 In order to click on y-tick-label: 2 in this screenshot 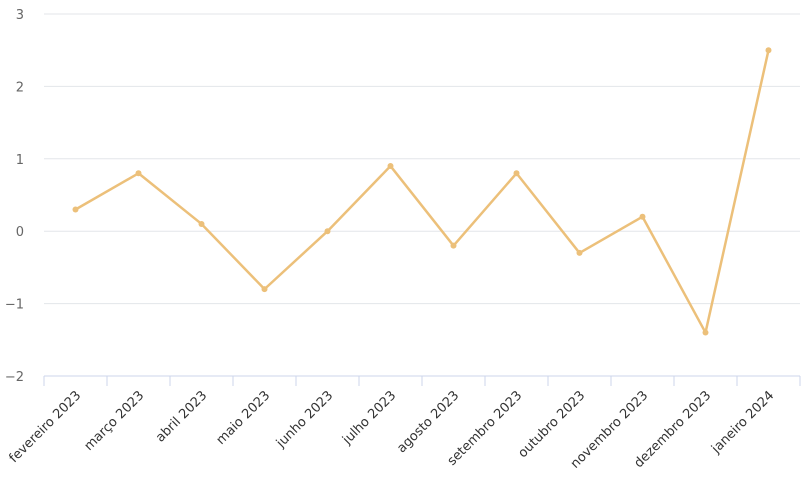, I will do `click(20, 87)`.